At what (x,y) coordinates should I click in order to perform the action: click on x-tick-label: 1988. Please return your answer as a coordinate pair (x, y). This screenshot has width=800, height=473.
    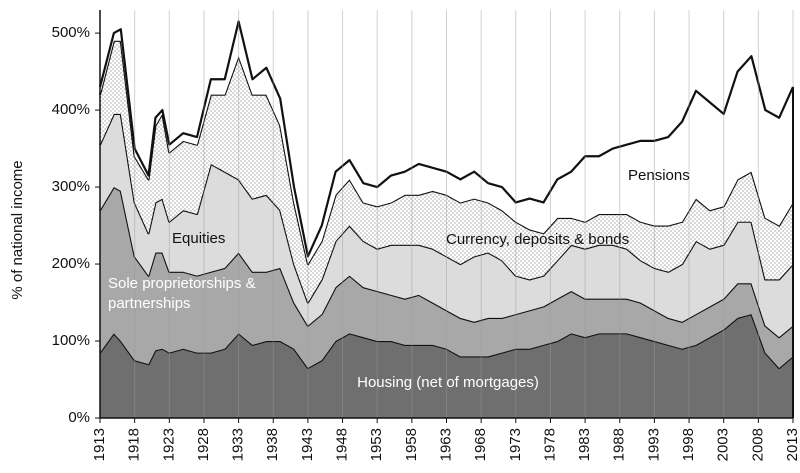
    Looking at the image, I should click on (619, 444).